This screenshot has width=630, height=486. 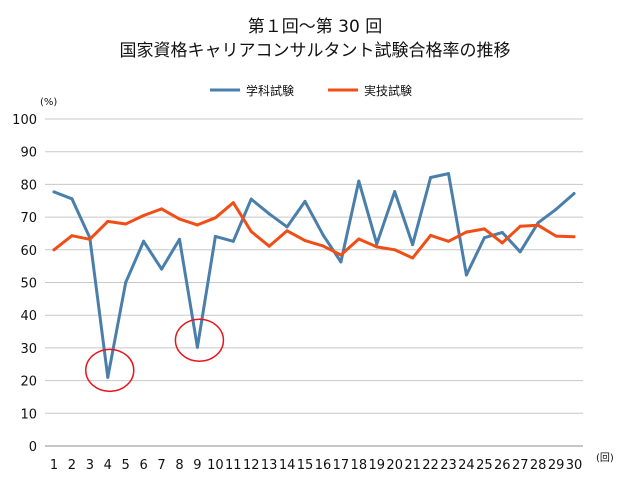 What do you see at coordinates (605, 458) in the screenshot?
I see `x-axis-unit-label: (回)` at bounding box center [605, 458].